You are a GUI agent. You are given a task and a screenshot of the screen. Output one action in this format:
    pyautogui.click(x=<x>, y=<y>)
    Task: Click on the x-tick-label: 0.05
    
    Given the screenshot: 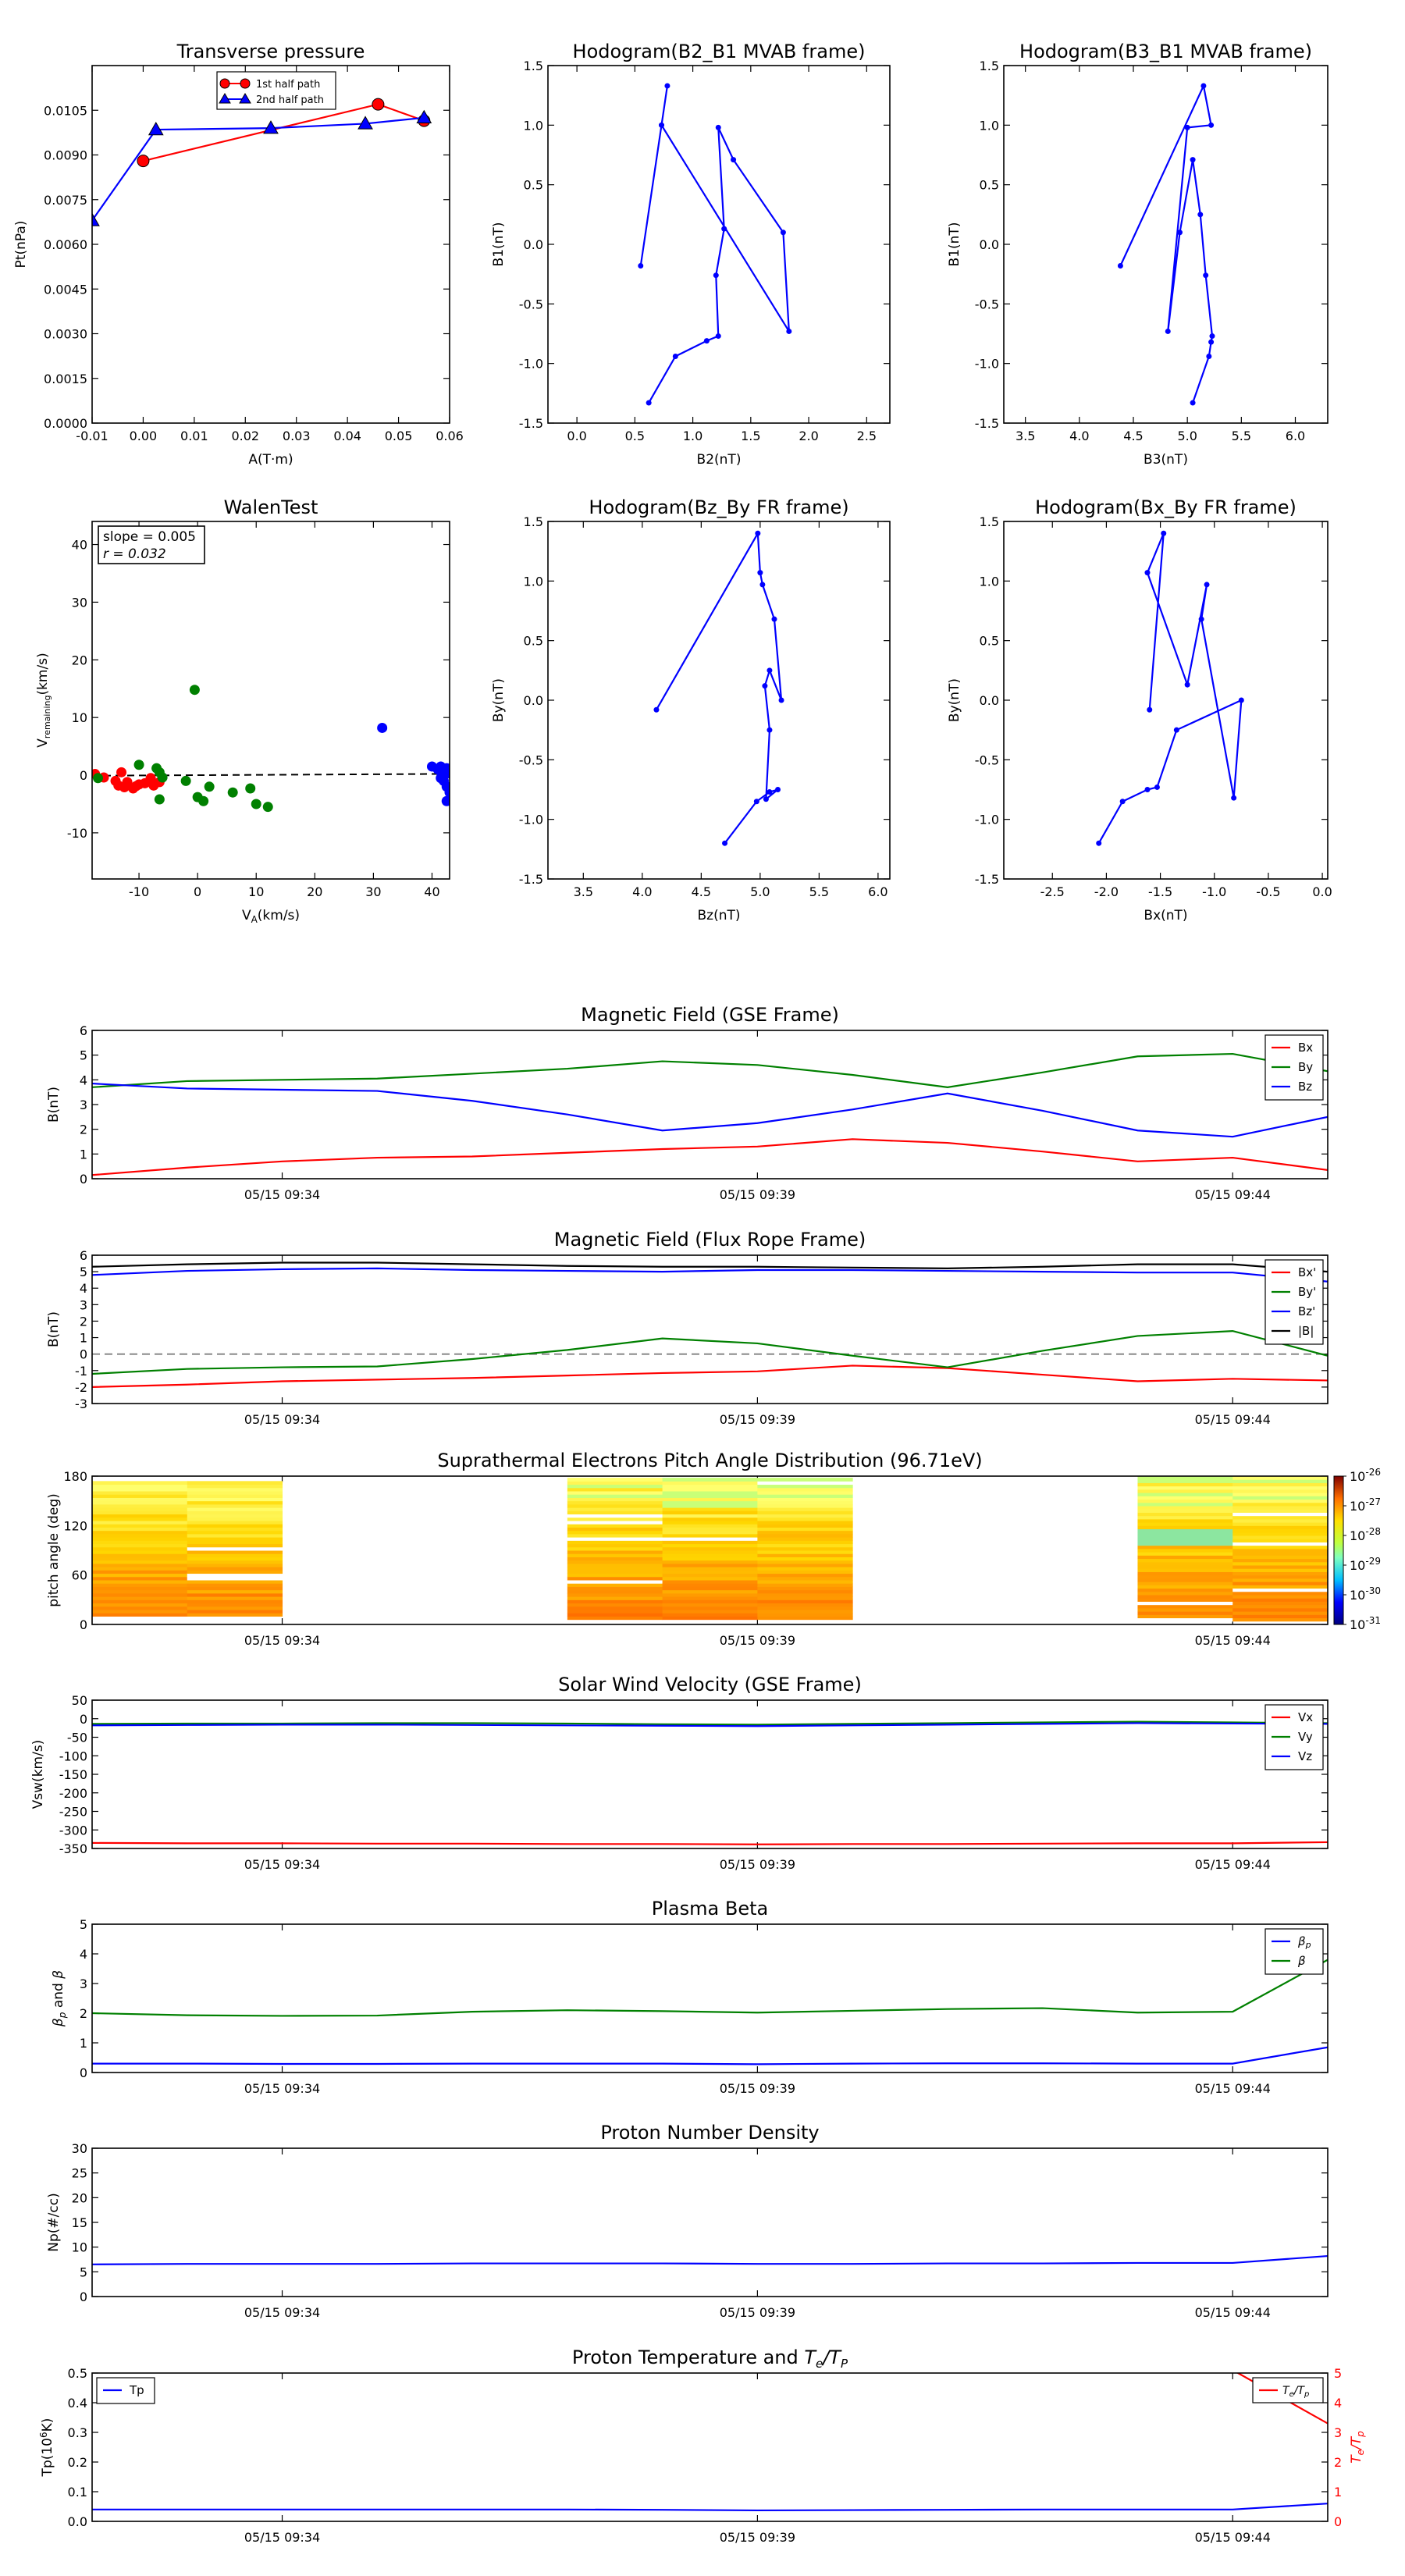 What is the action you would take?
    pyautogui.click(x=399, y=436)
    